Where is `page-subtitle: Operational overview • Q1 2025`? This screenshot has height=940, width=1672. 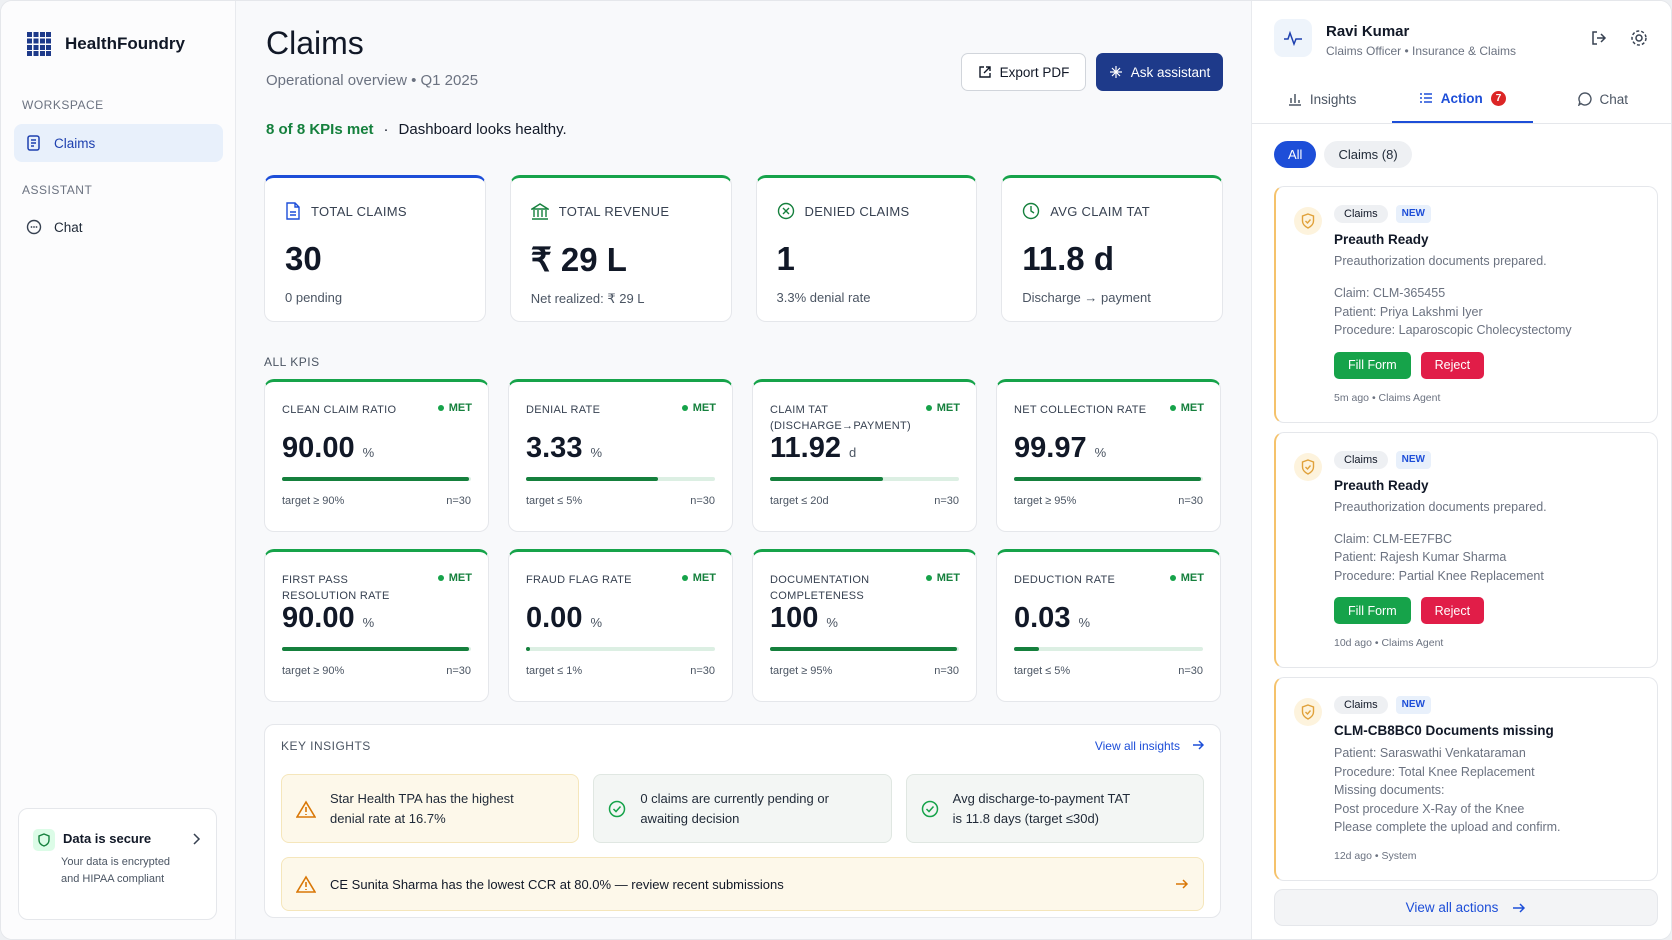
page-subtitle: Operational overview • Q1 2025 is located at coordinates (372, 80).